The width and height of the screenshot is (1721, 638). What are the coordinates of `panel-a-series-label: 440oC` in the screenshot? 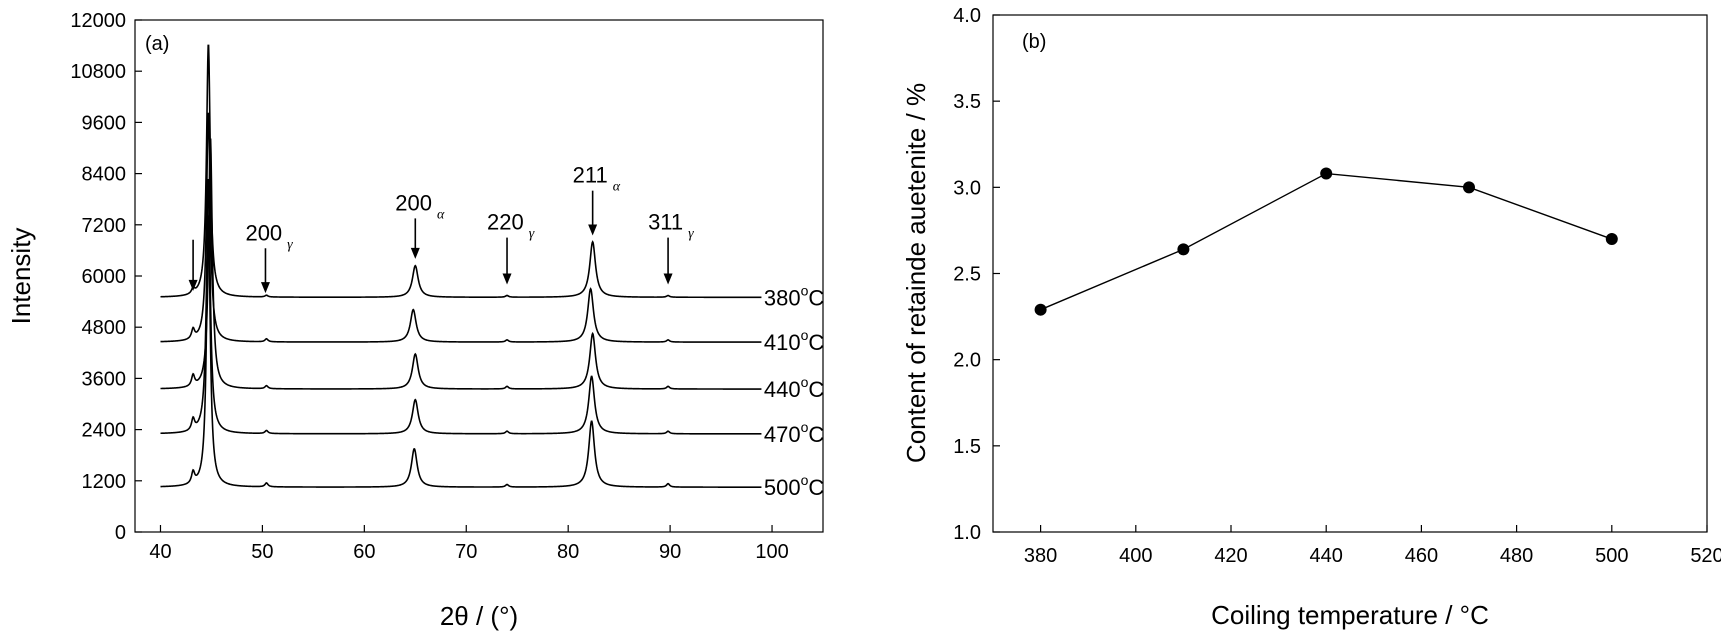 It's located at (794, 388).